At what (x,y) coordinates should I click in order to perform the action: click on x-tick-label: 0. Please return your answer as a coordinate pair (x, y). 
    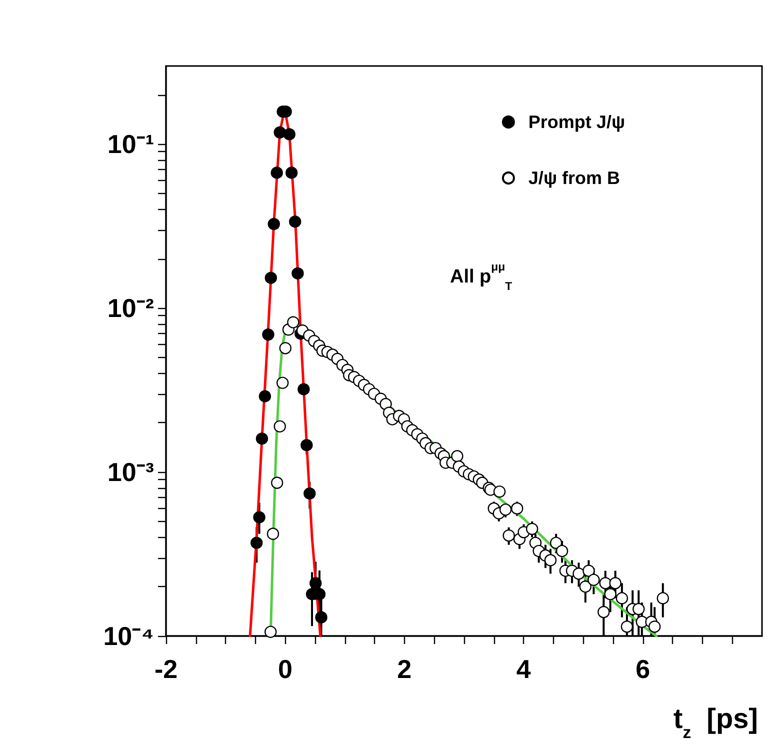
    Looking at the image, I should click on (285, 669).